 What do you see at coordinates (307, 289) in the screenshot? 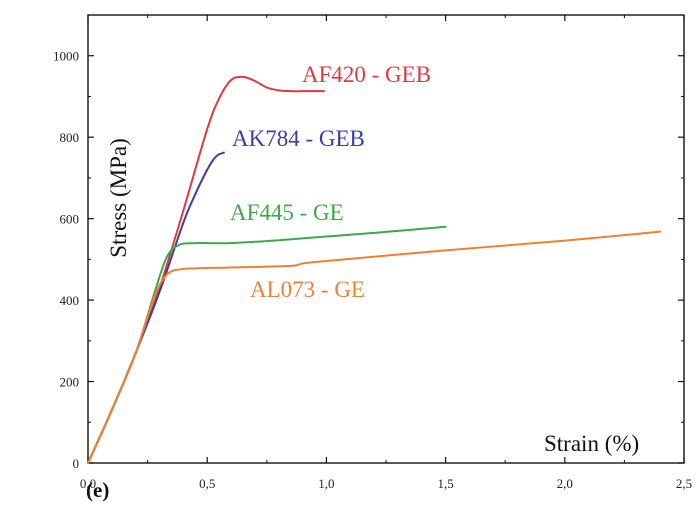
I see `series-label-al073-ge: AL073 - GE` at bounding box center [307, 289].